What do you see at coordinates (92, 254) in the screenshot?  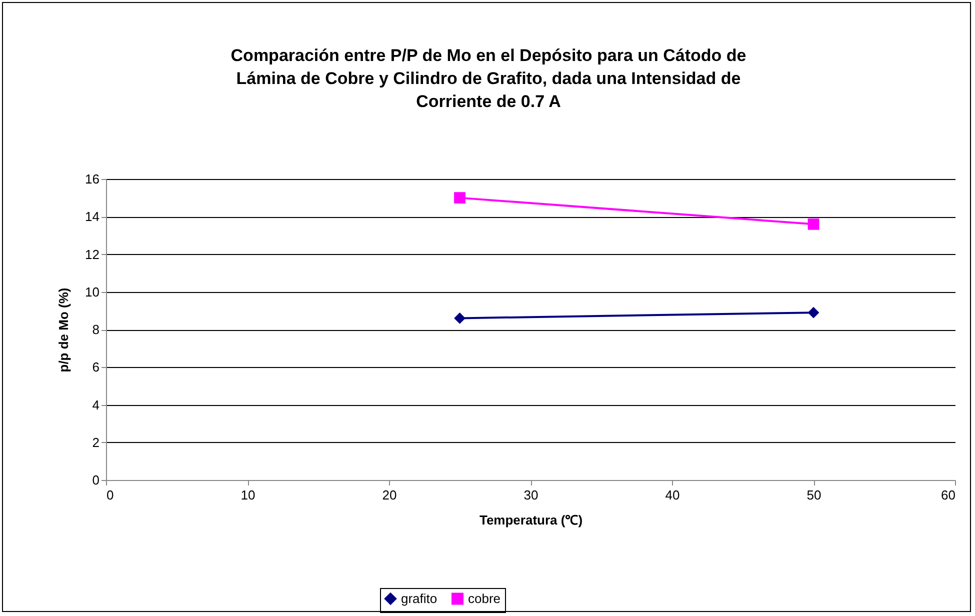 I see `y-tick-label: 12` at bounding box center [92, 254].